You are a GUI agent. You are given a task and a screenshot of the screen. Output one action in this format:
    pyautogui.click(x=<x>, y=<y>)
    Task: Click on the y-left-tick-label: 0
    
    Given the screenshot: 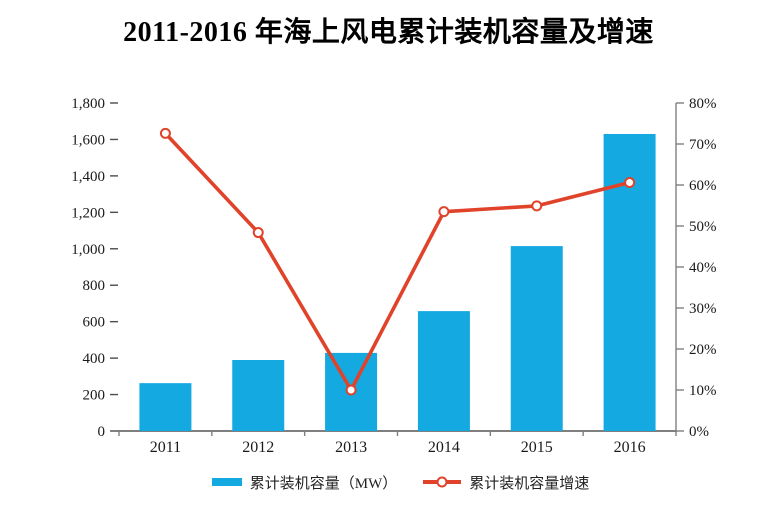 What is the action you would take?
    pyautogui.click(x=102, y=432)
    